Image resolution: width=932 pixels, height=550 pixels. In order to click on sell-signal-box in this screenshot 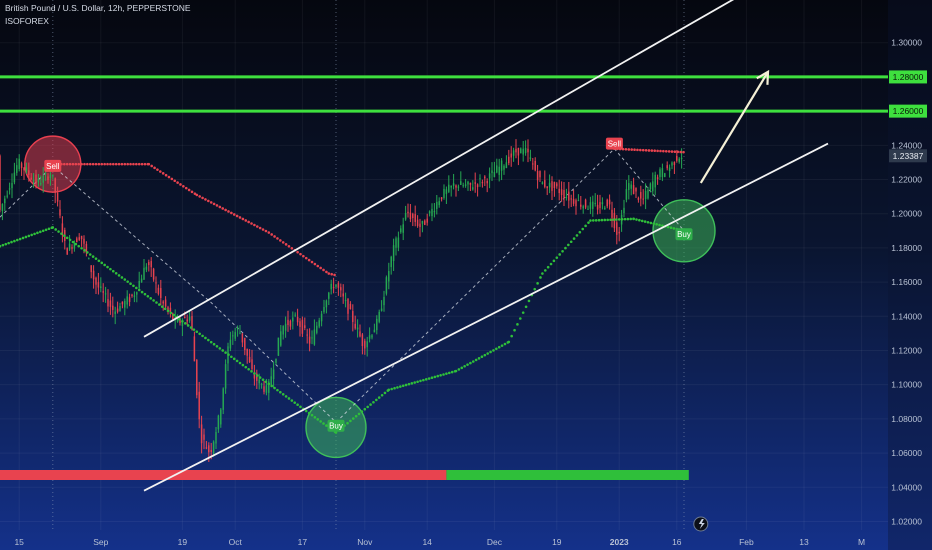, I will do `click(53, 165)`.